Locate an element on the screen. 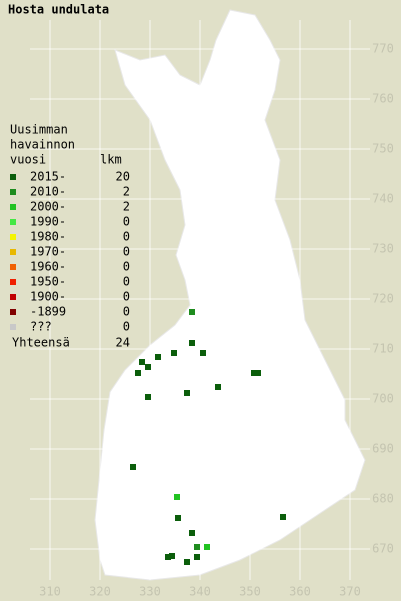 This screenshot has height=601, width=401. y-tick-label: 690 is located at coordinates (383, 449).